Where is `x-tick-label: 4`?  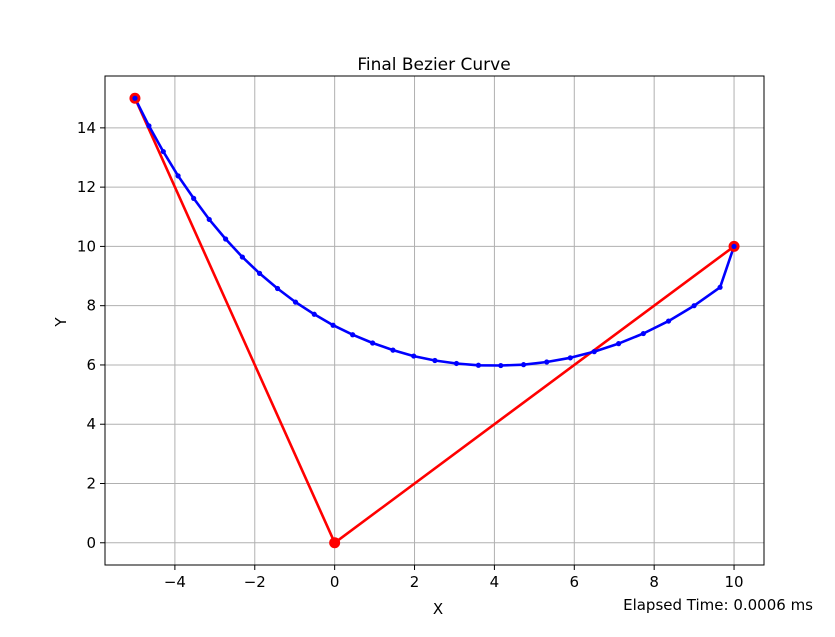 x-tick-label: 4 is located at coordinates (495, 582).